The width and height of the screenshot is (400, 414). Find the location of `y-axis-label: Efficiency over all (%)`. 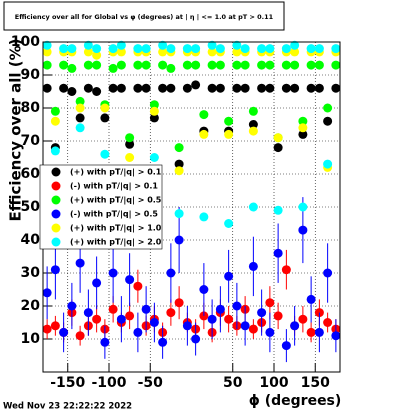

y-axis-label: Efficiency over all (%) is located at coordinates (16, 130).